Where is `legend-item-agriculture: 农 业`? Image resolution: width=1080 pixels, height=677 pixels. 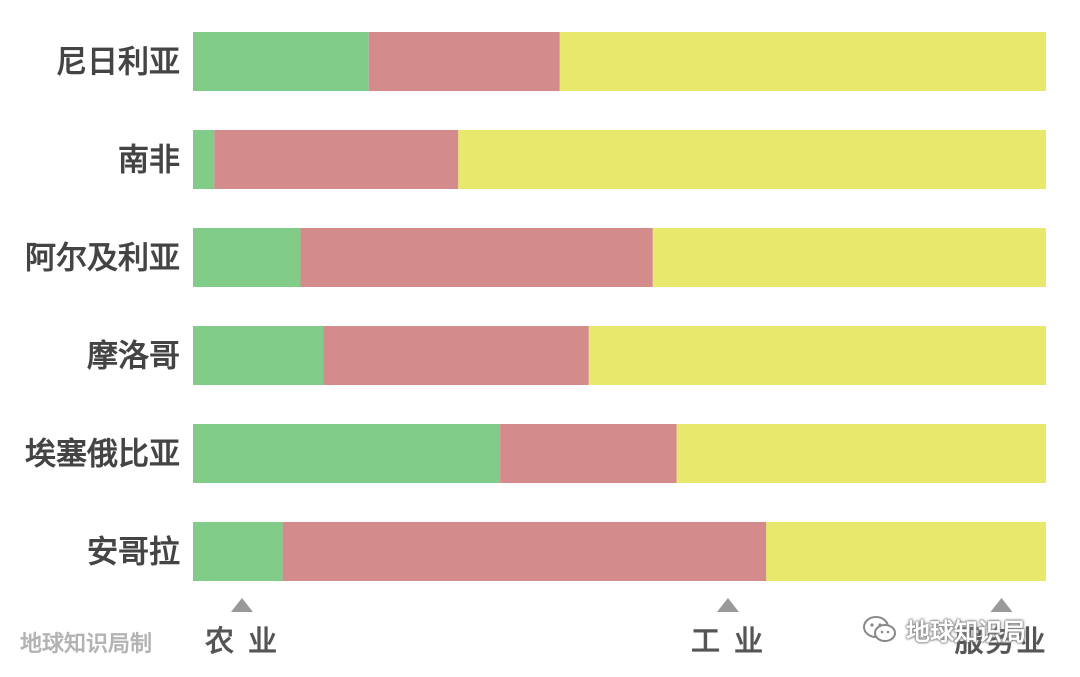
legend-item-agriculture: 农 业 is located at coordinates (242, 629).